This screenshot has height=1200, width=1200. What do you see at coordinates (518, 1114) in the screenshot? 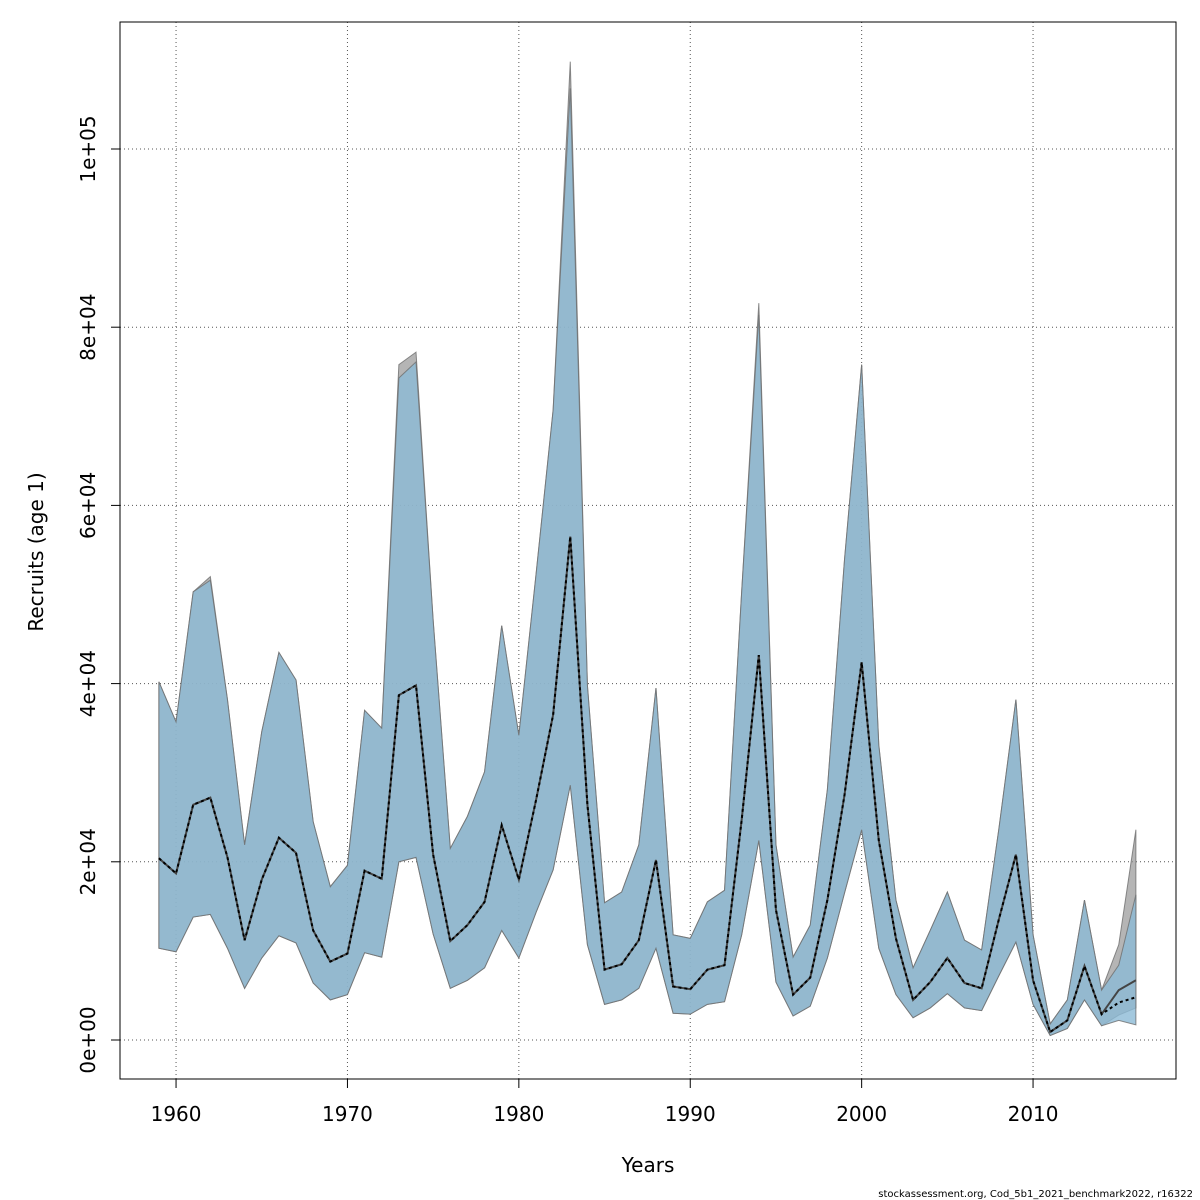
I see `x-tick-label: 1980` at bounding box center [518, 1114].